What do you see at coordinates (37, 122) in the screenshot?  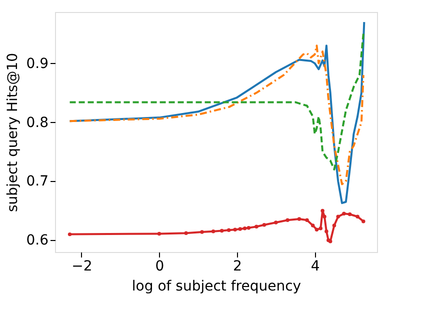 I see `y-tick-label: 0.8` at bounding box center [37, 122].